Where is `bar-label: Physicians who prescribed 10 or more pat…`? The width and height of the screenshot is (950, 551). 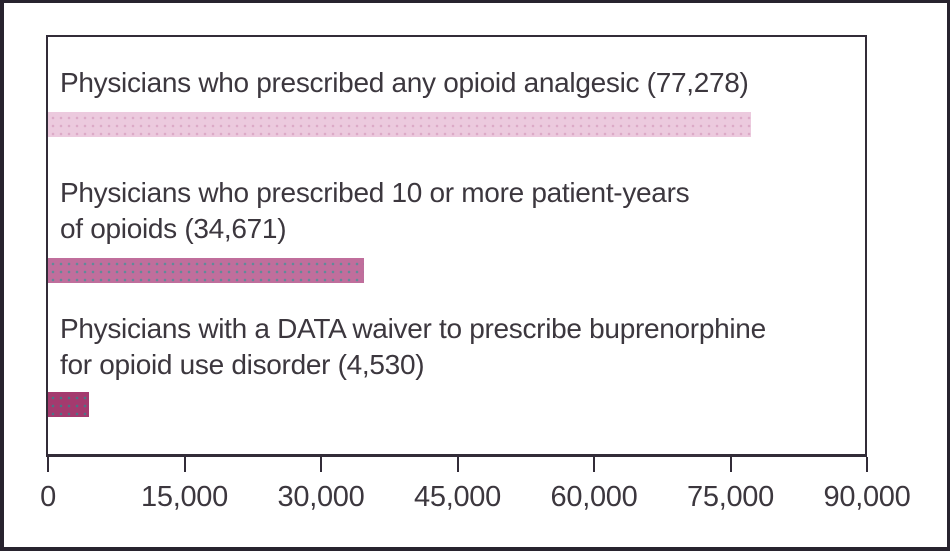
bar-label: Physicians who prescribed 10 or more pat… is located at coordinates (375, 210).